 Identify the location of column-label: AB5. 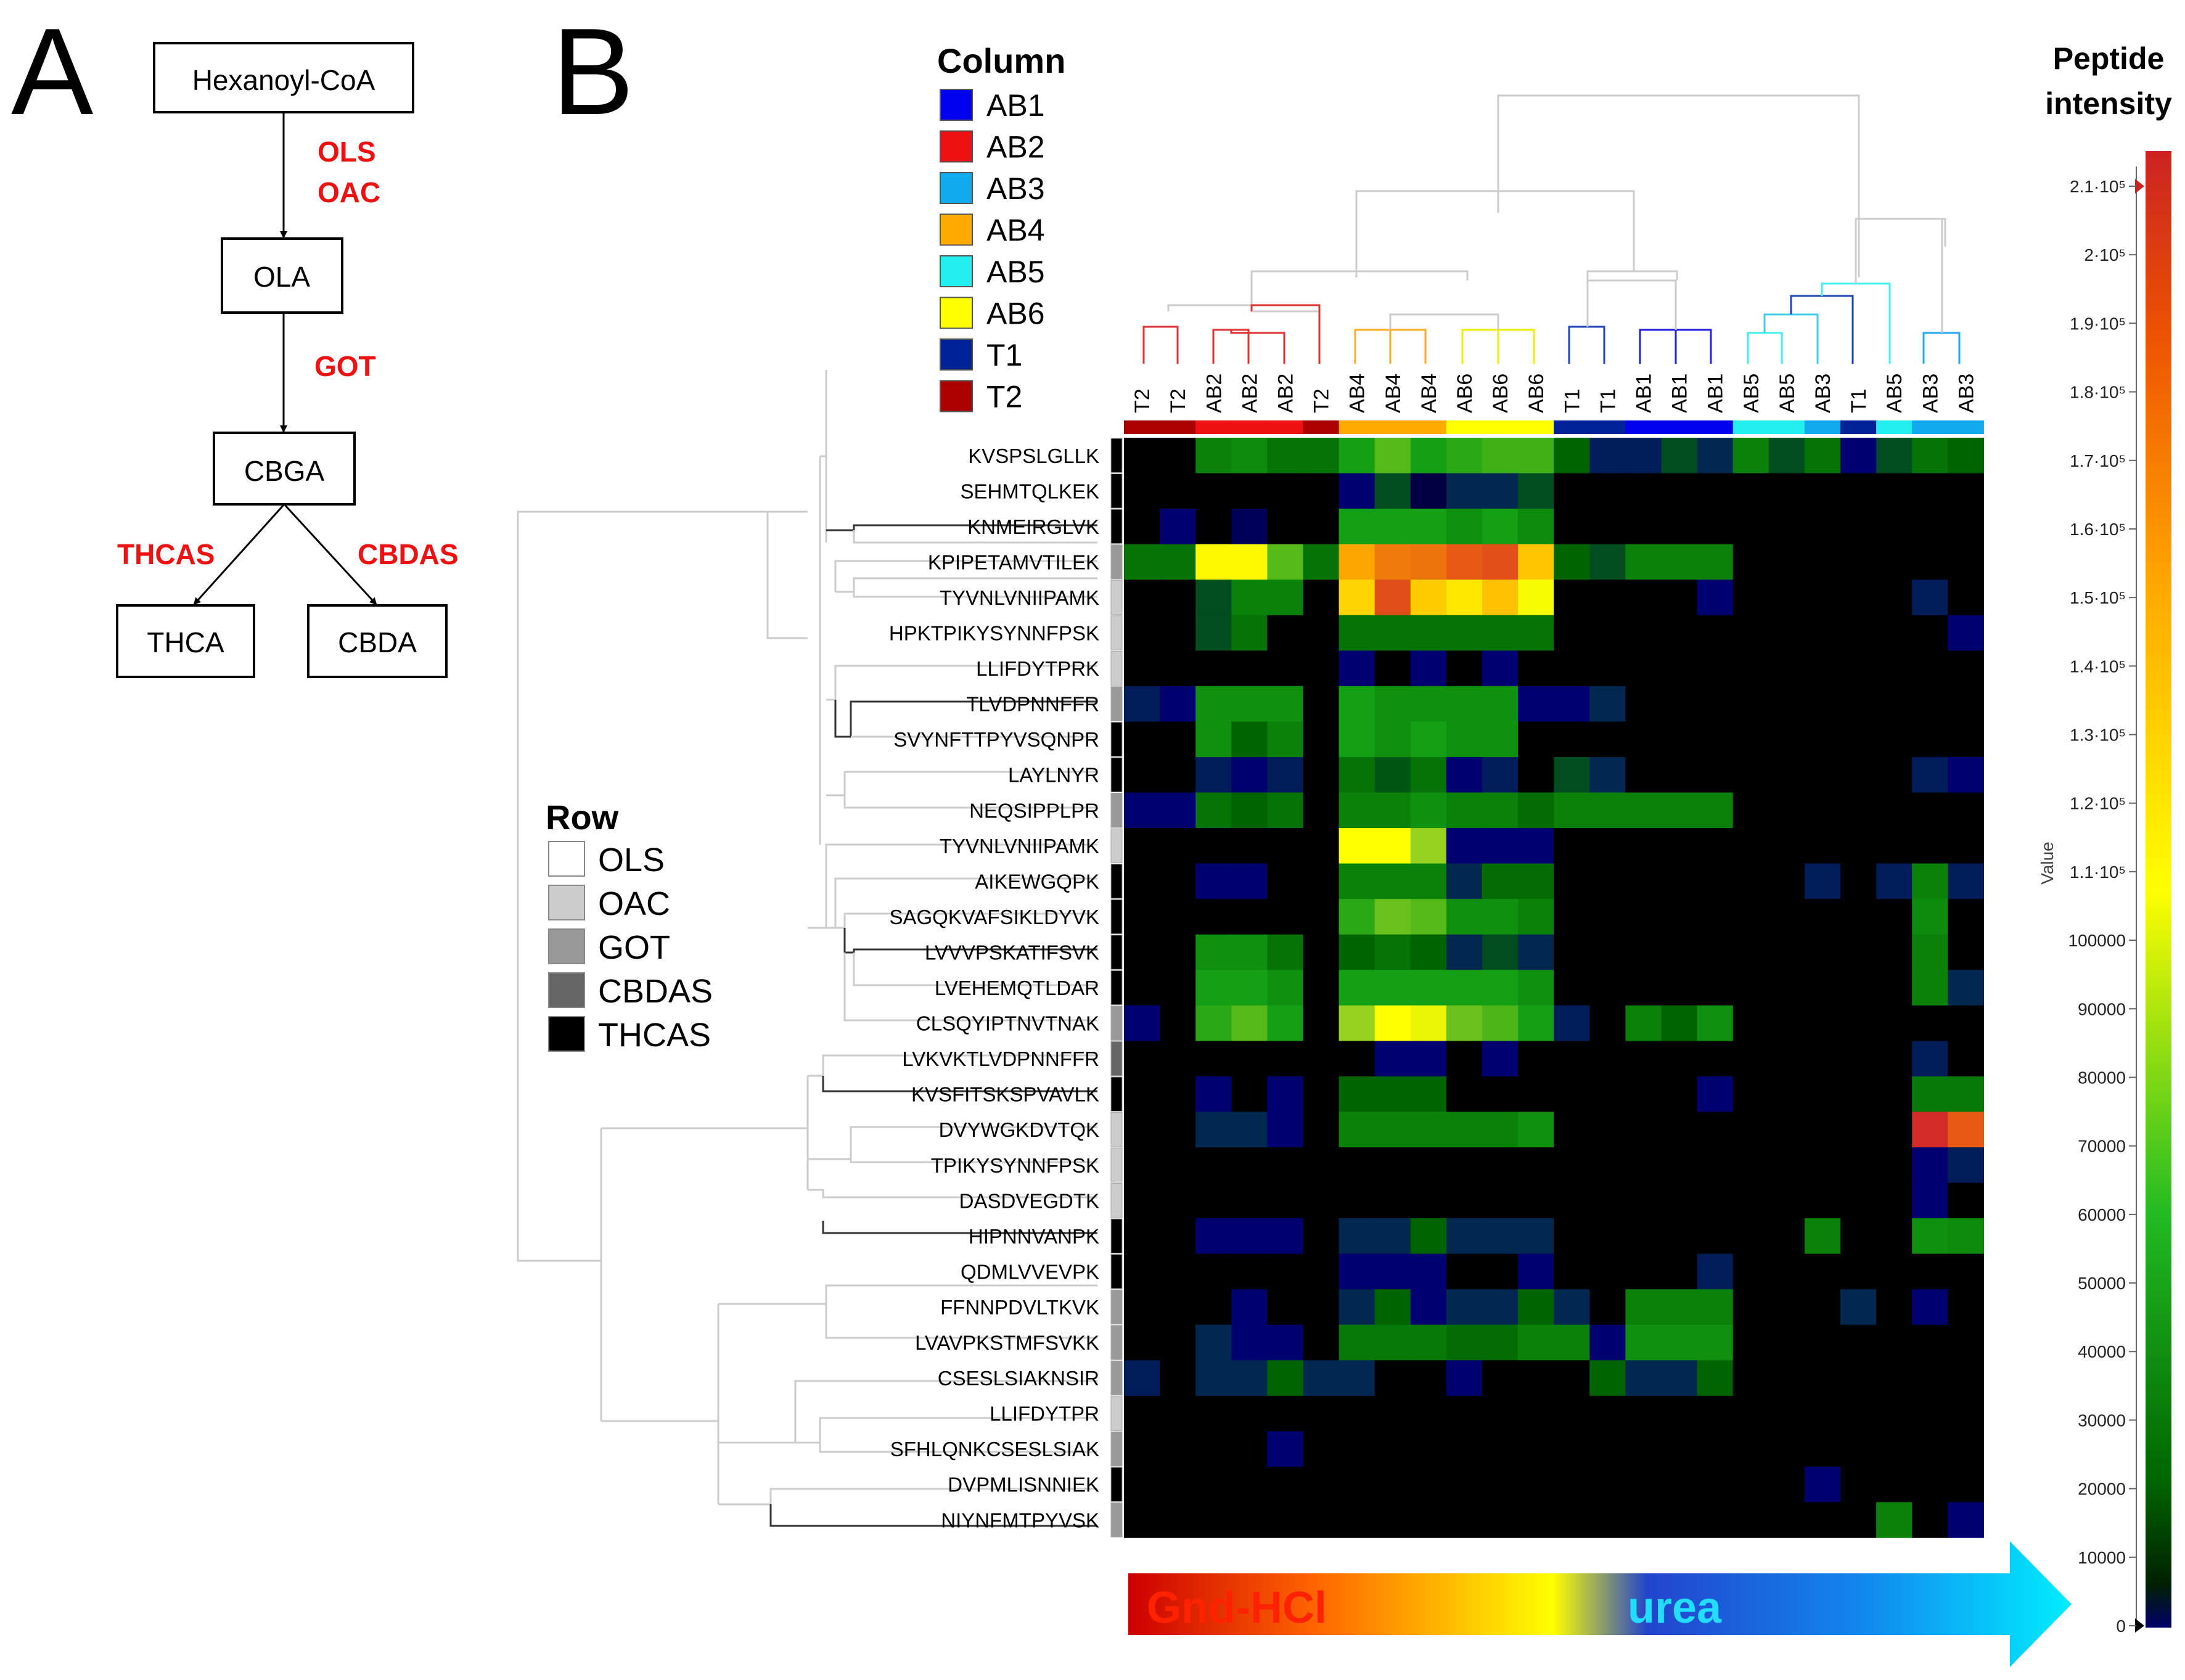
(1894, 393).